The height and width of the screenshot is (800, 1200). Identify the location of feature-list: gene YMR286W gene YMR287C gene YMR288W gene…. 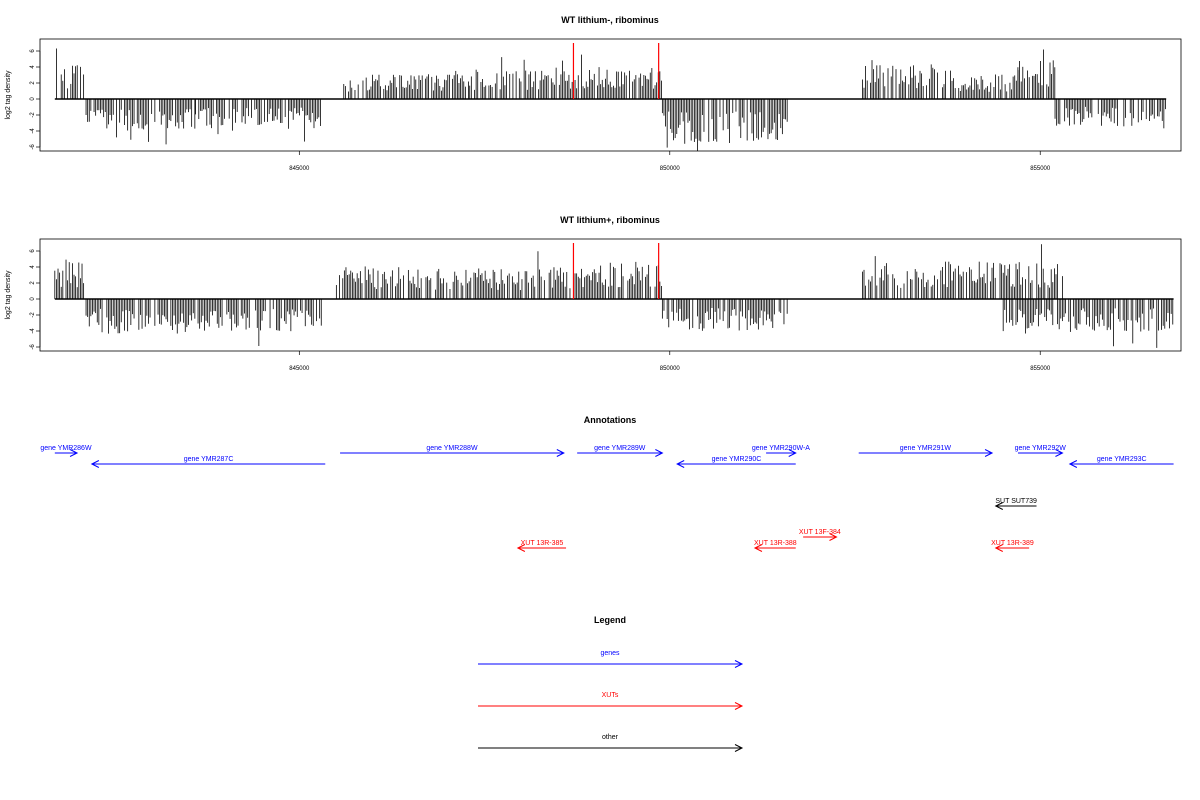
(607, 498).